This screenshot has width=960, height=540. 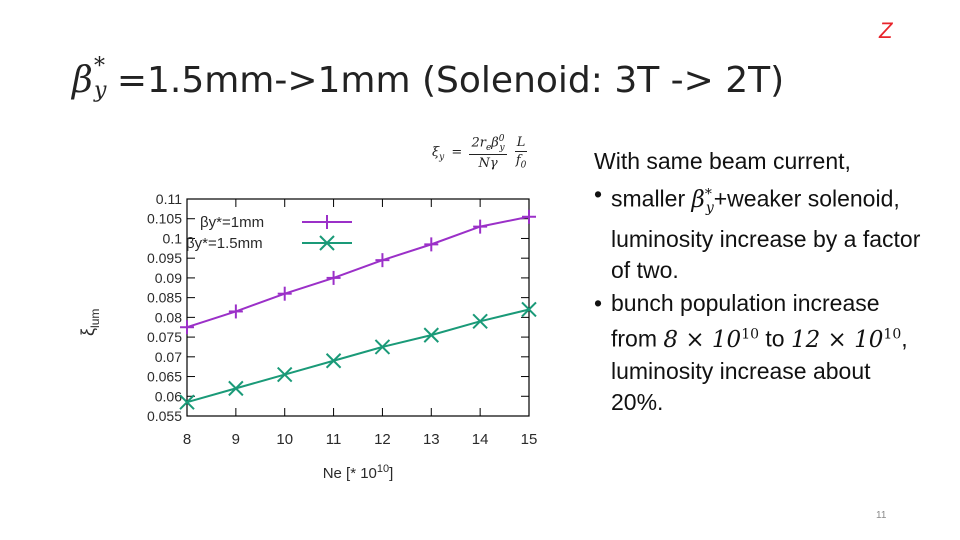 What do you see at coordinates (382, 439) in the screenshot?
I see `x-tick-label: 12` at bounding box center [382, 439].